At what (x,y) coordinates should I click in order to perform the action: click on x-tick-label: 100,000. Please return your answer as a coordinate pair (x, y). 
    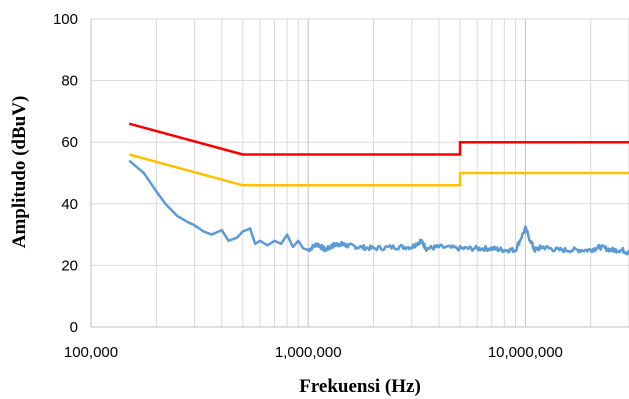
    Looking at the image, I should click on (91, 352).